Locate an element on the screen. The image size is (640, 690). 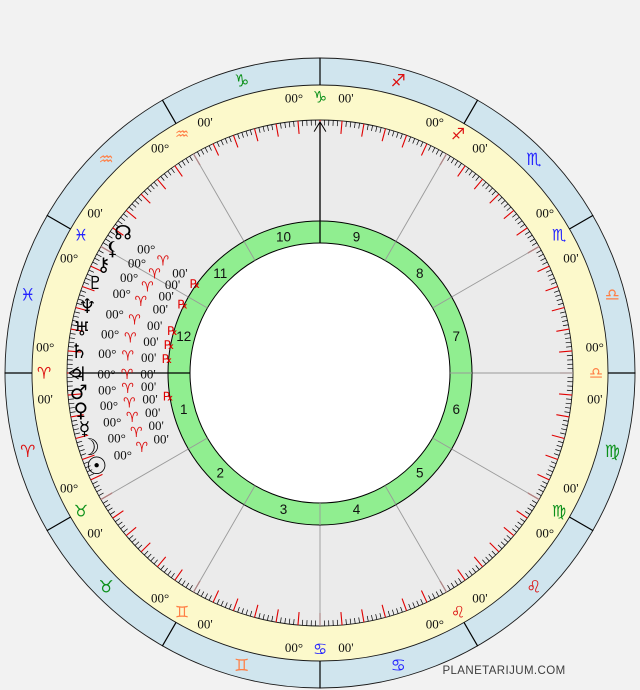
sign-cancer-outer-glyph: ♋ is located at coordinates (398, 666).